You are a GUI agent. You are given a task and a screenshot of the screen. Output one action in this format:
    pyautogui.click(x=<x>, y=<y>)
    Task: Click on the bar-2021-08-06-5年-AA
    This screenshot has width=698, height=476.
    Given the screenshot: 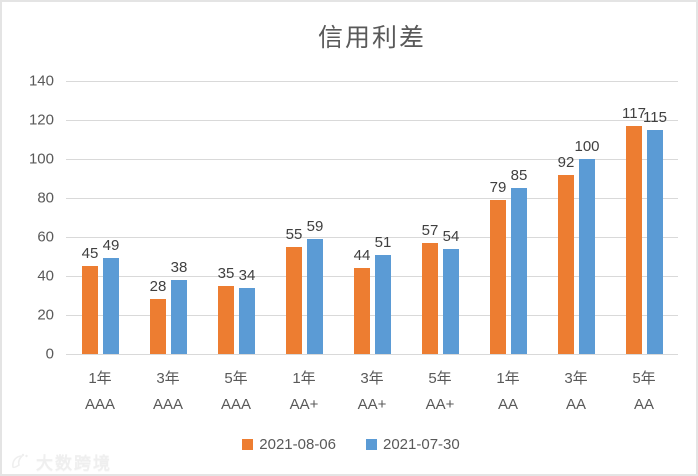 What is the action you would take?
    pyautogui.click(x=634, y=240)
    